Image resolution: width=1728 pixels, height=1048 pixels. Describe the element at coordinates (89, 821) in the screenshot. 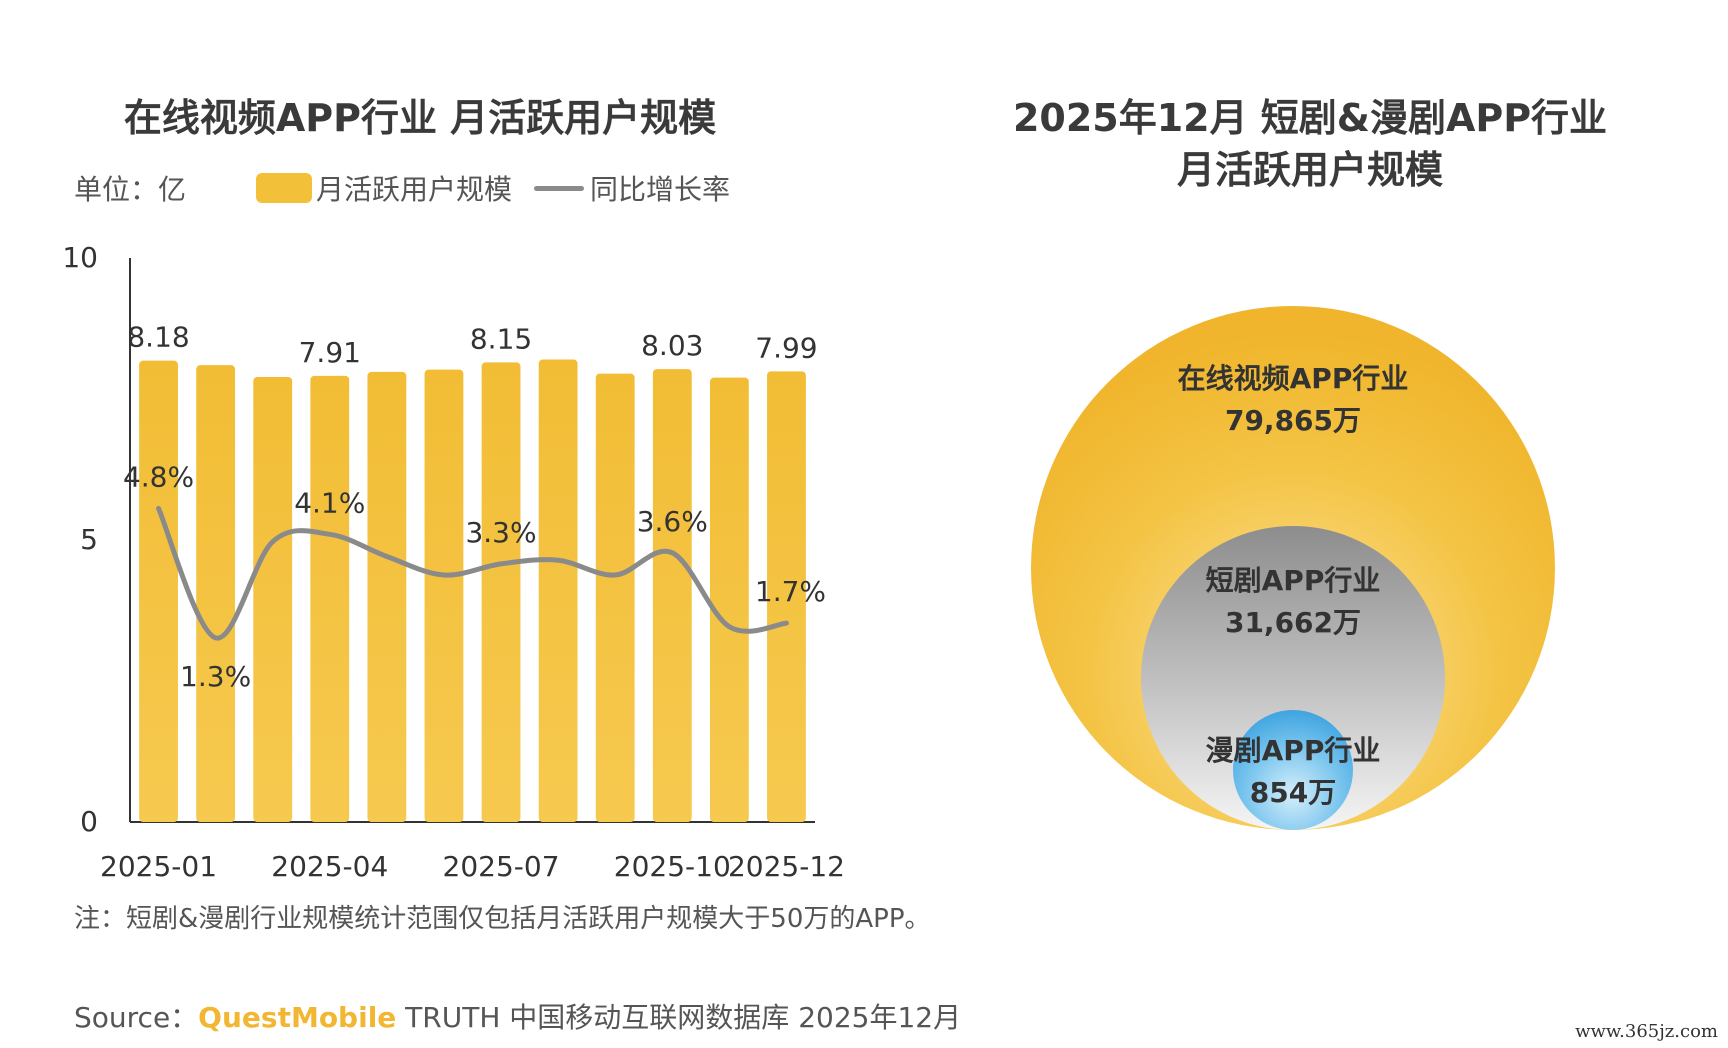

I see `y-tick-label: 0` at that location.